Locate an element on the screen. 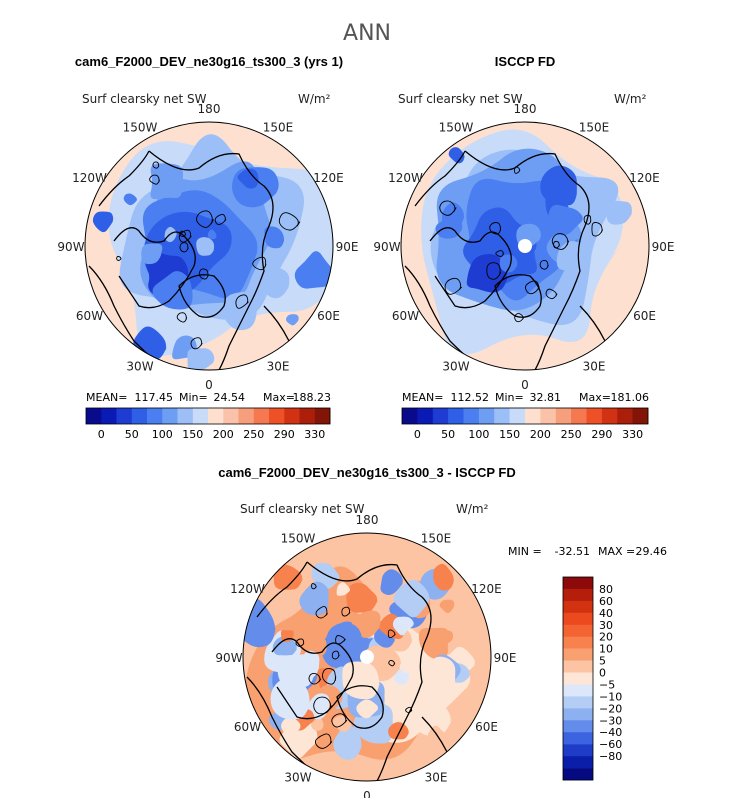  stats-model: MEAN= 117.45 Min= 24.54 Max= 188.23 is located at coordinates (208, 397).